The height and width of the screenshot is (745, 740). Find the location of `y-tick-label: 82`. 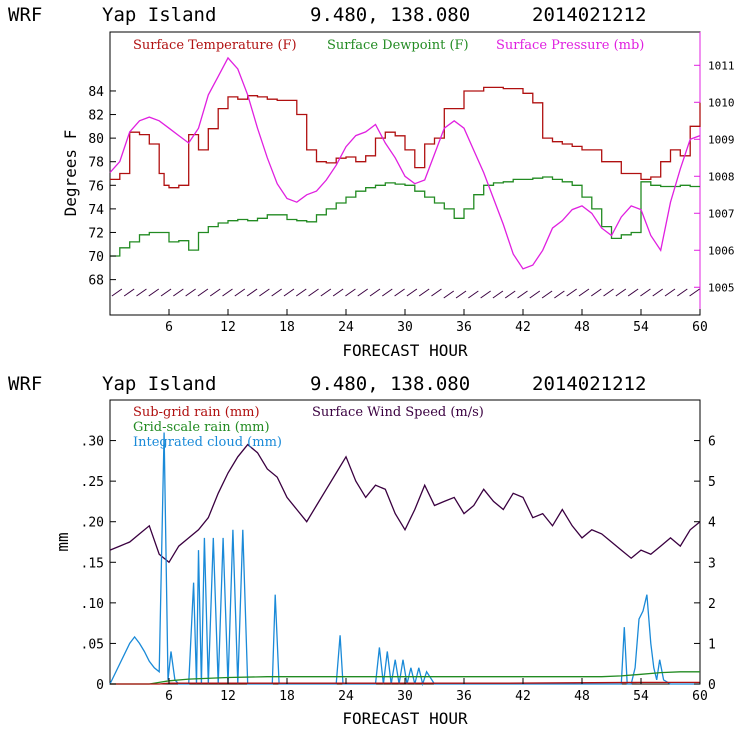

y-tick-label: 82 is located at coordinates (96, 116).